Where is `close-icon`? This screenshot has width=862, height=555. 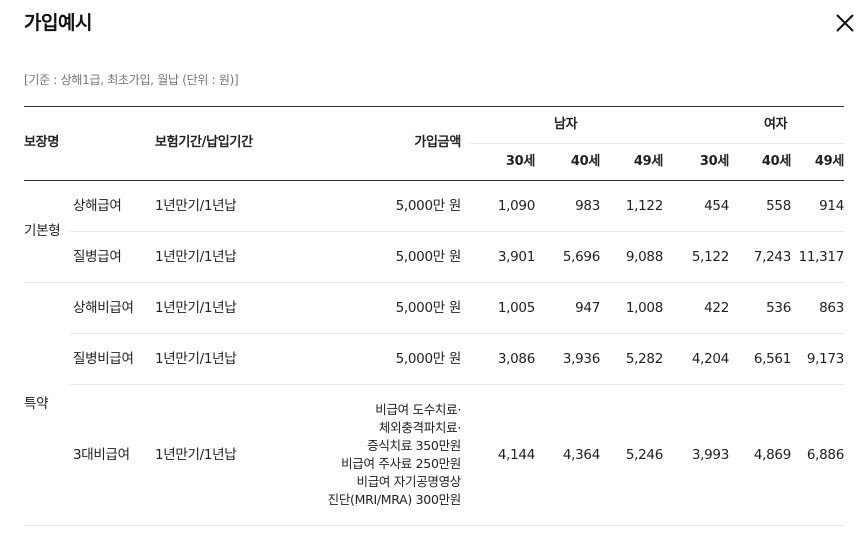 close-icon is located at coordinates (845, 23).